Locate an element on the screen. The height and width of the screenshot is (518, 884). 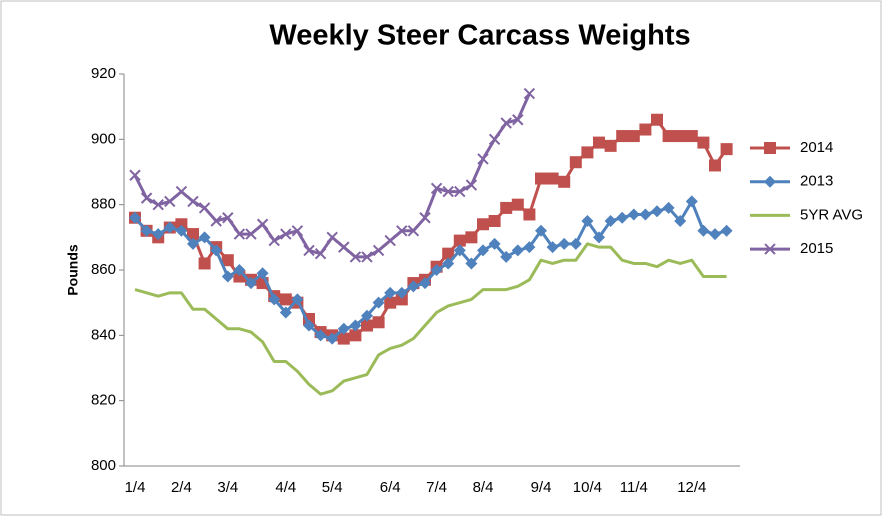
y-tick-label: 880 is located at coordinates (103, 204).